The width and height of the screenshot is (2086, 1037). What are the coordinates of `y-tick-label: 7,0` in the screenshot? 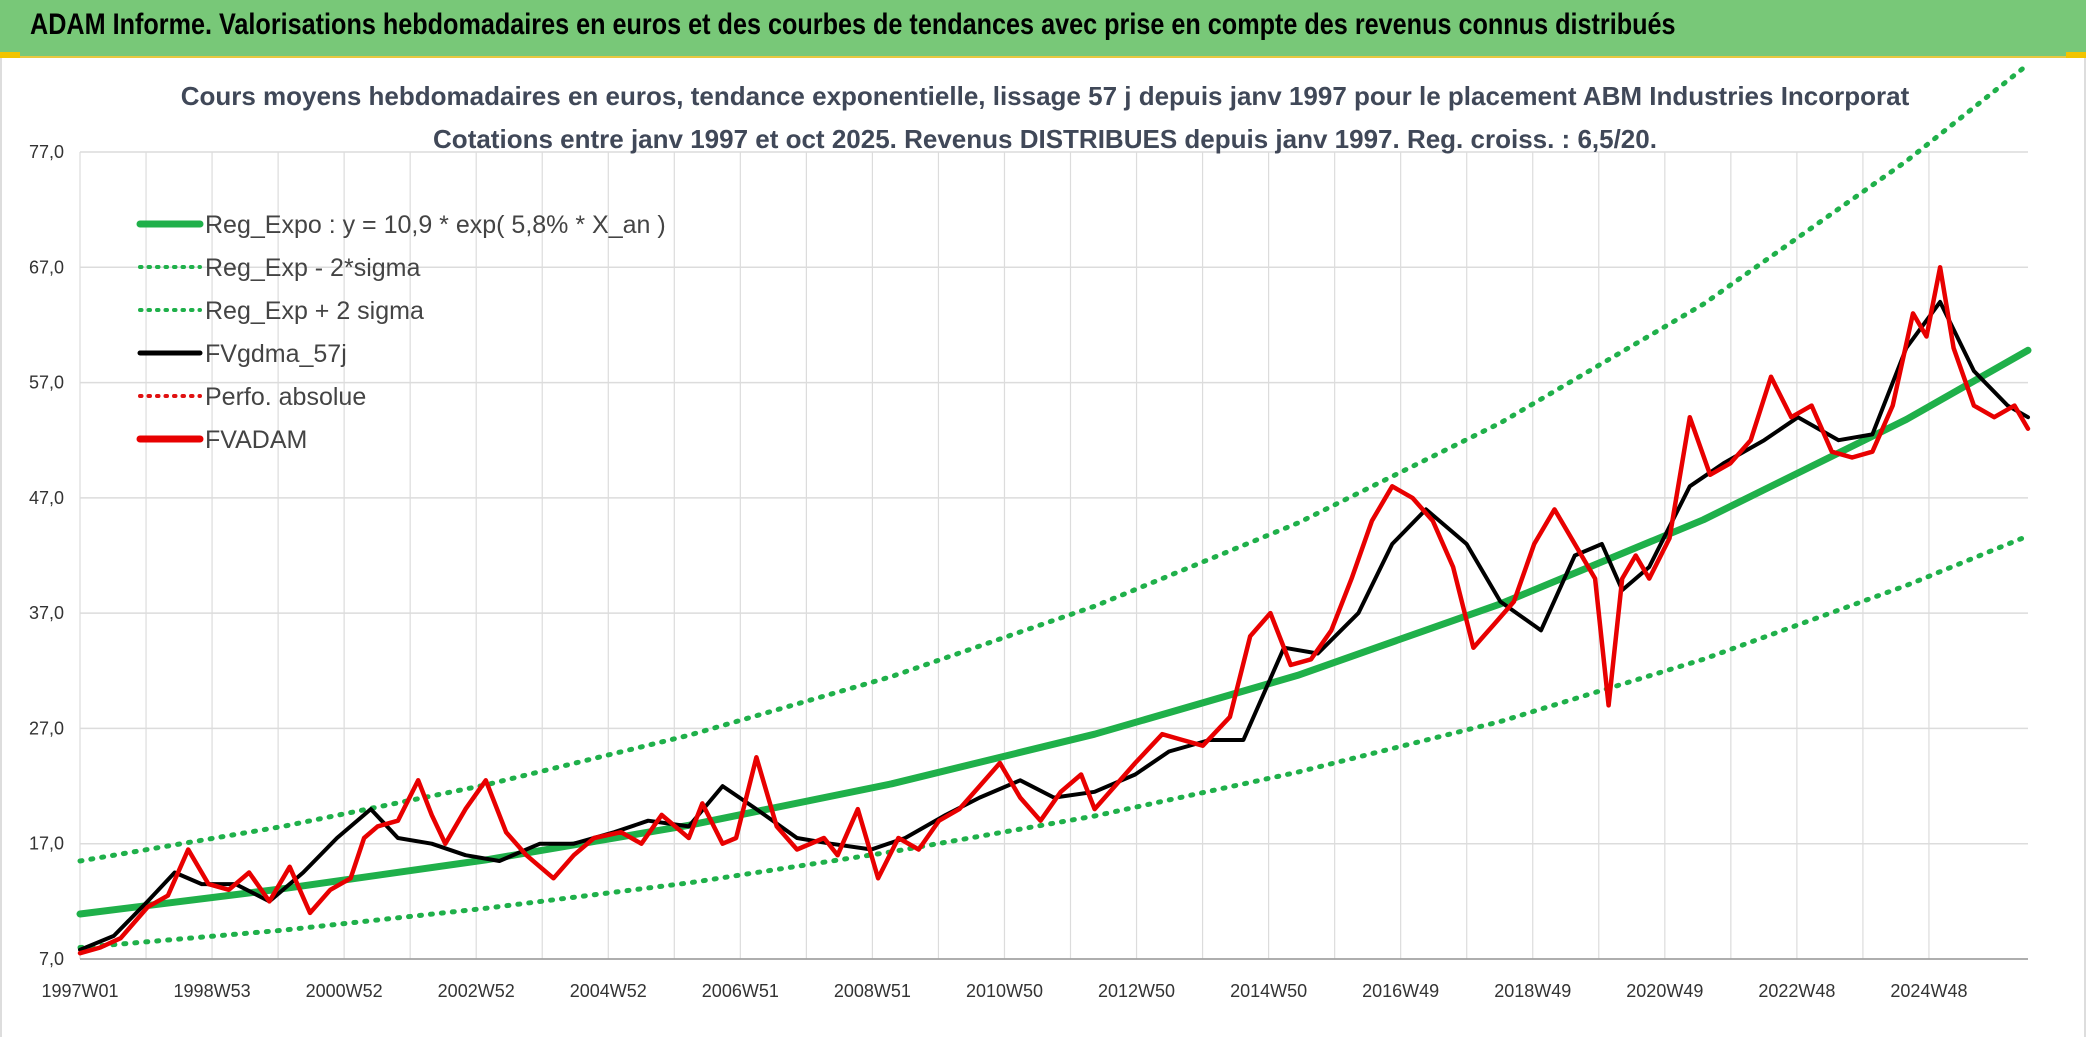 It's located at (51, 959).